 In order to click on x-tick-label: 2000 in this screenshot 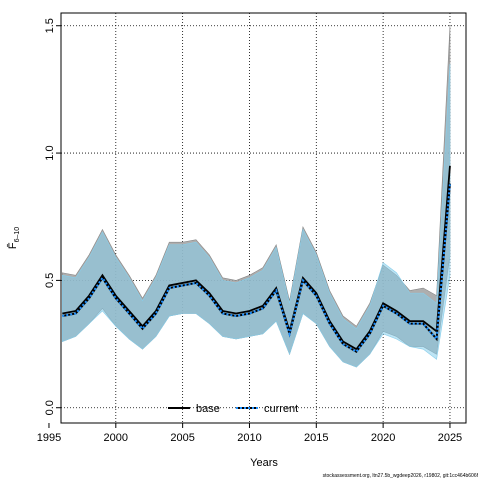, I will do `click(116, 438)`.